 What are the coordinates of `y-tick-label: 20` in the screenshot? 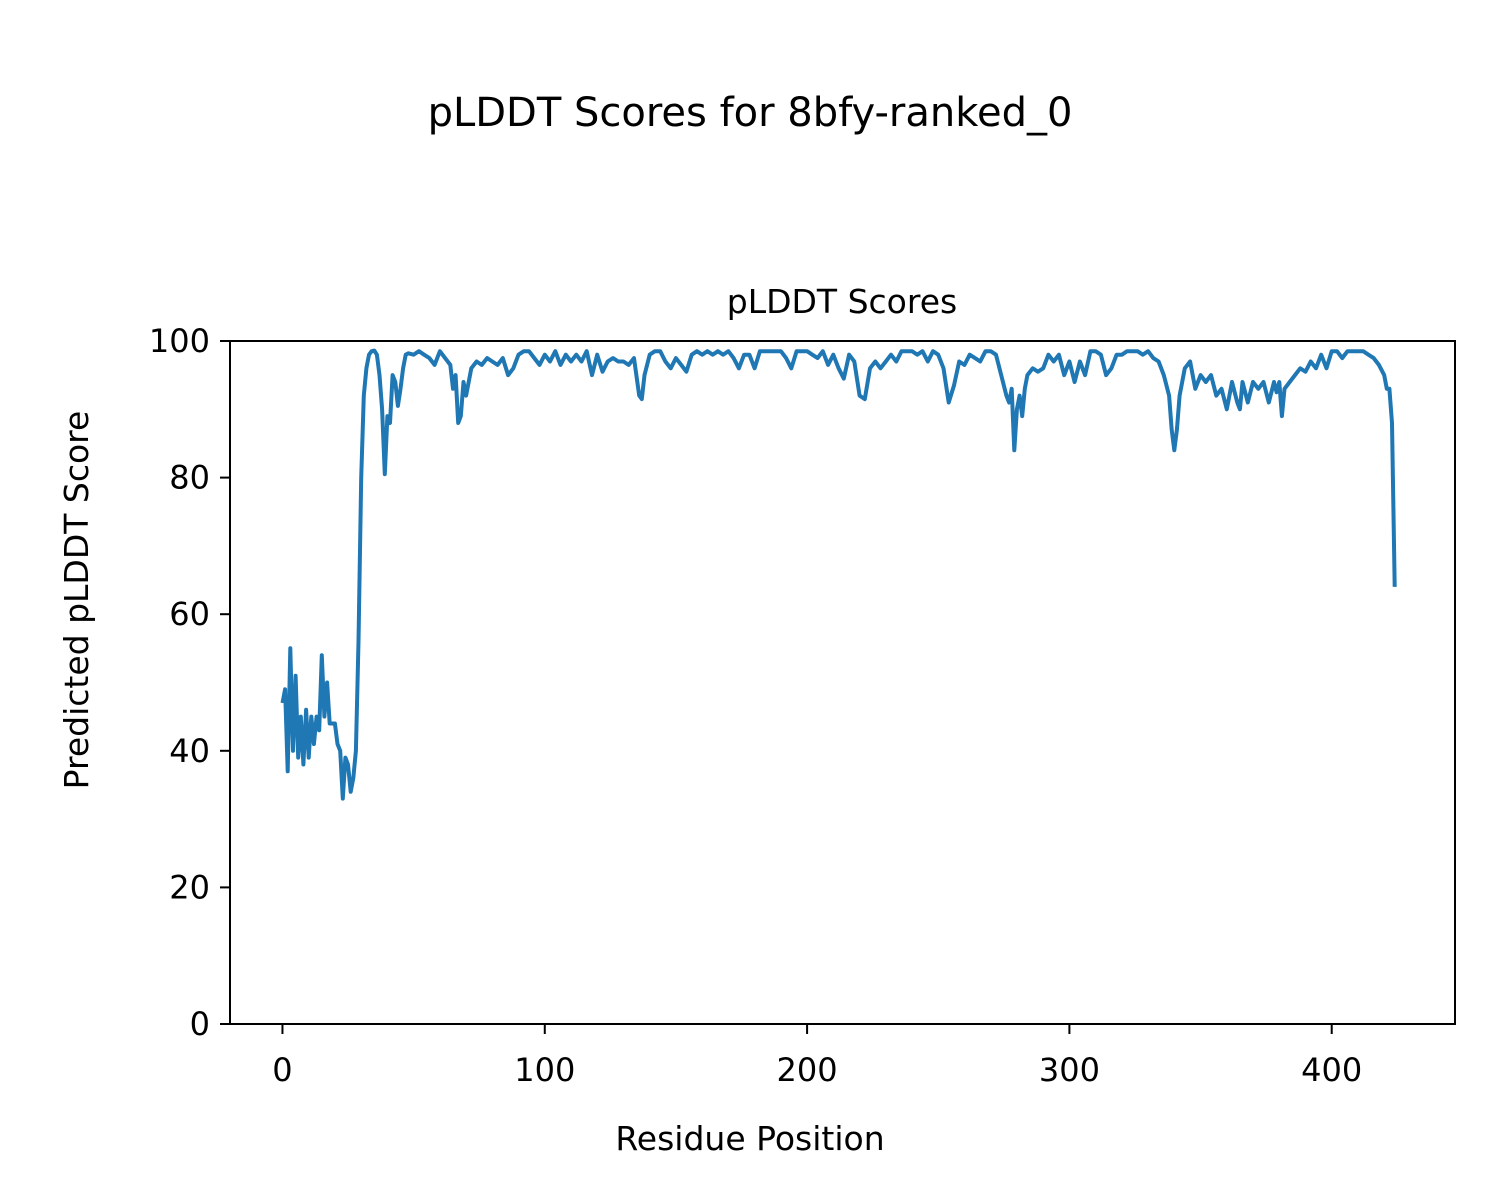 It's located at (189, 887).